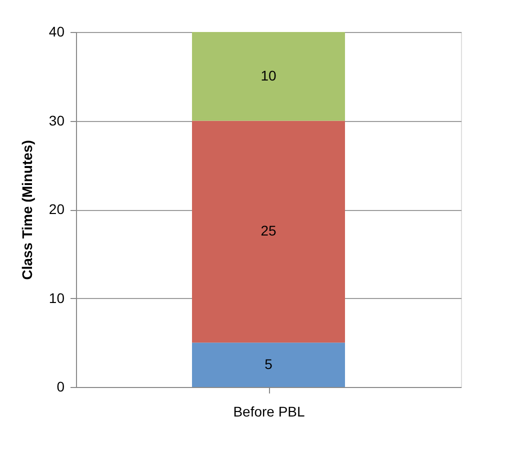 The image size is (528, 455). I want to click on y-tick-label: 0, so click(60, 386).